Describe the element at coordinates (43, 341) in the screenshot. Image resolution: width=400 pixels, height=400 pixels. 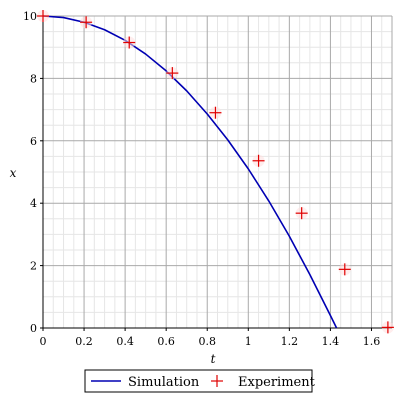
I see `x-tick-label: 0` at that location.